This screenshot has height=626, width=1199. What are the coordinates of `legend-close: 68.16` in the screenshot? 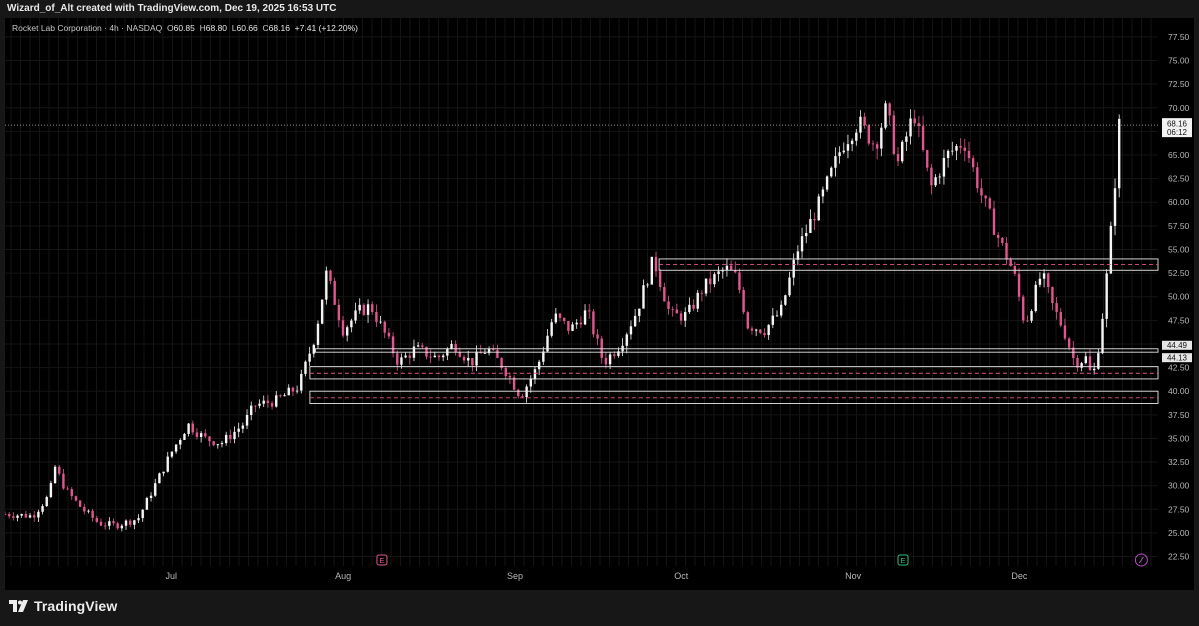 It's located at (279, 28).